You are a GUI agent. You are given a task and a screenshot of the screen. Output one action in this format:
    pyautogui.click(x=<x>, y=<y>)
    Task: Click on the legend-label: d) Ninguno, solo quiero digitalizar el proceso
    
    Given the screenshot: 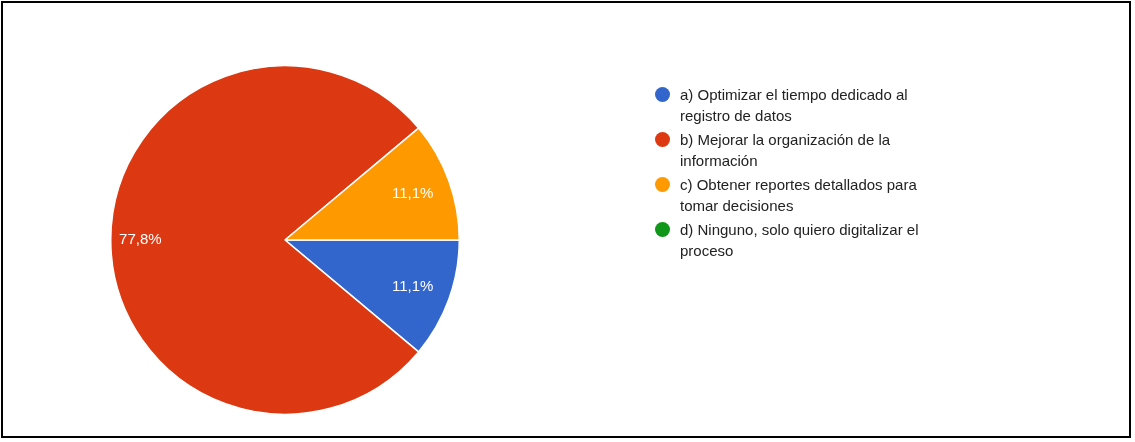 What is the action you would take?
    pyautogui.click(x=800, y=240)
    